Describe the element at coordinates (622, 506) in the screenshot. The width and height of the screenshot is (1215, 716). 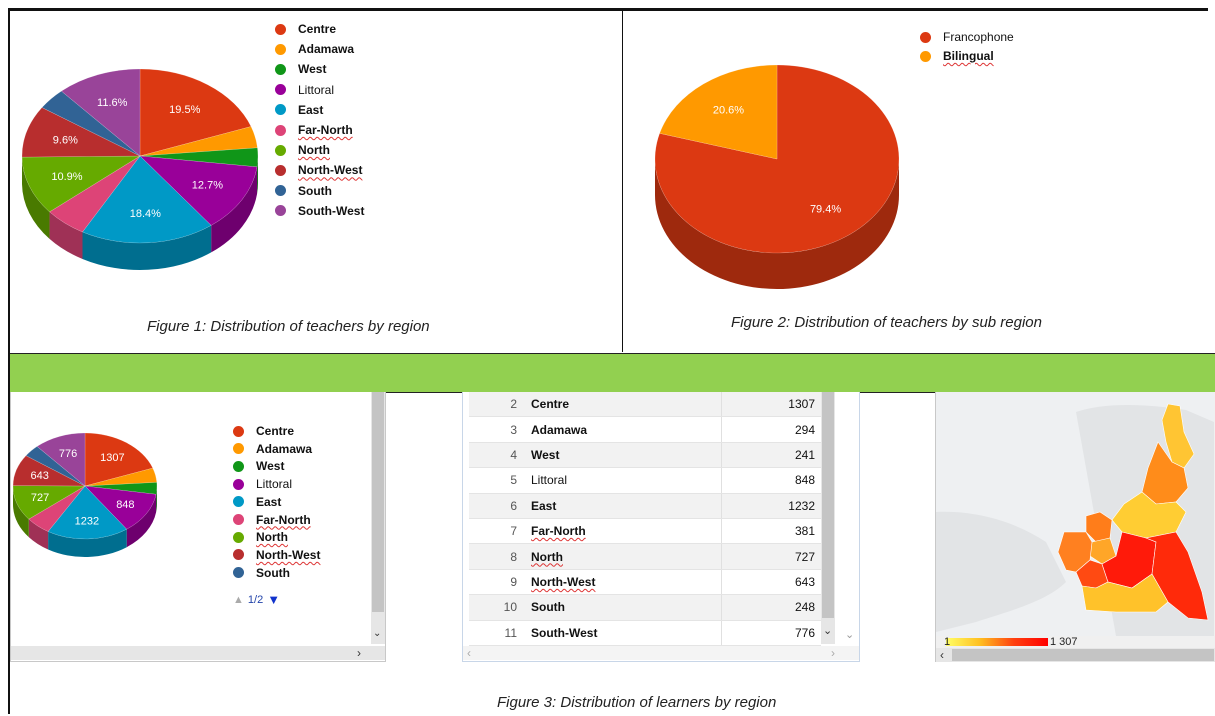
I see `row-region: East` at that location.